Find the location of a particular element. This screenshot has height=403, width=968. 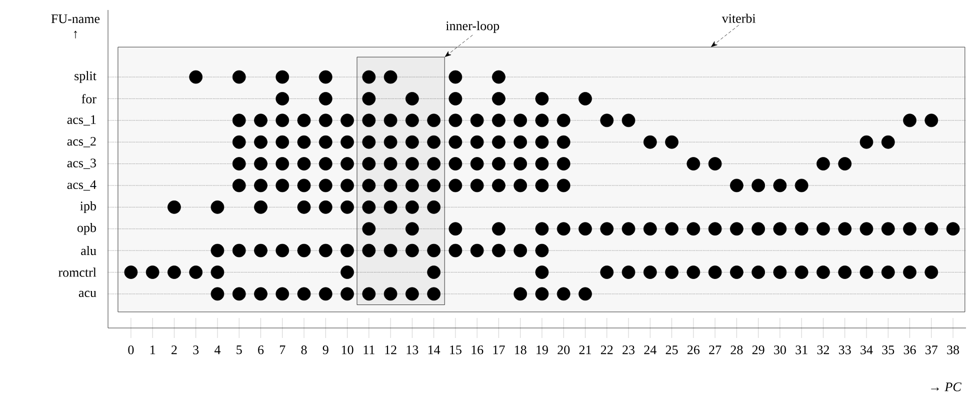

x-tick-label: 29 is located at coordinates (758, 350).